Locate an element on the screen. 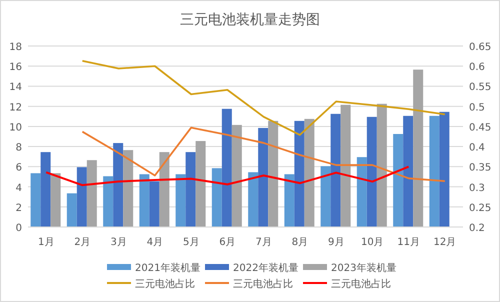 The height and width of the screenshot is (302, 500). x-tick-label: 3月 is located at coordinates (118, 242).